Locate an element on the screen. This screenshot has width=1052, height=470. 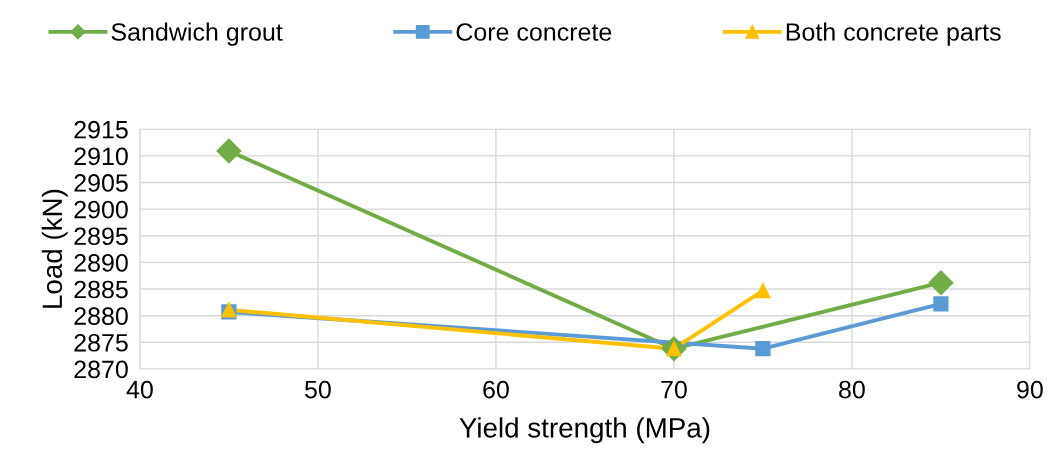
y-tick-label: 2915 is located at coordinates (101, 129).